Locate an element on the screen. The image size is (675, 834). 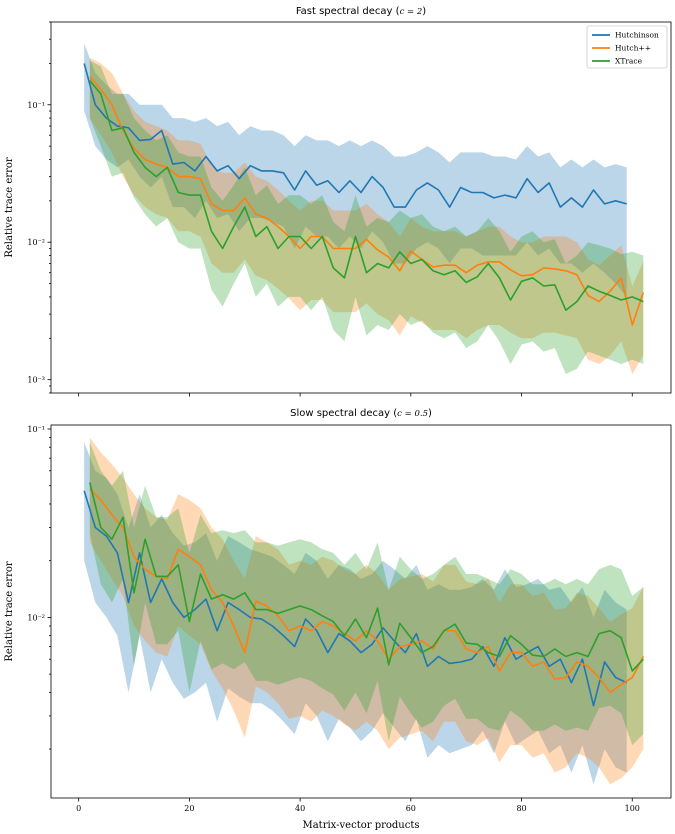
x-tick-label: 20 is located at coordinates (189, 808).